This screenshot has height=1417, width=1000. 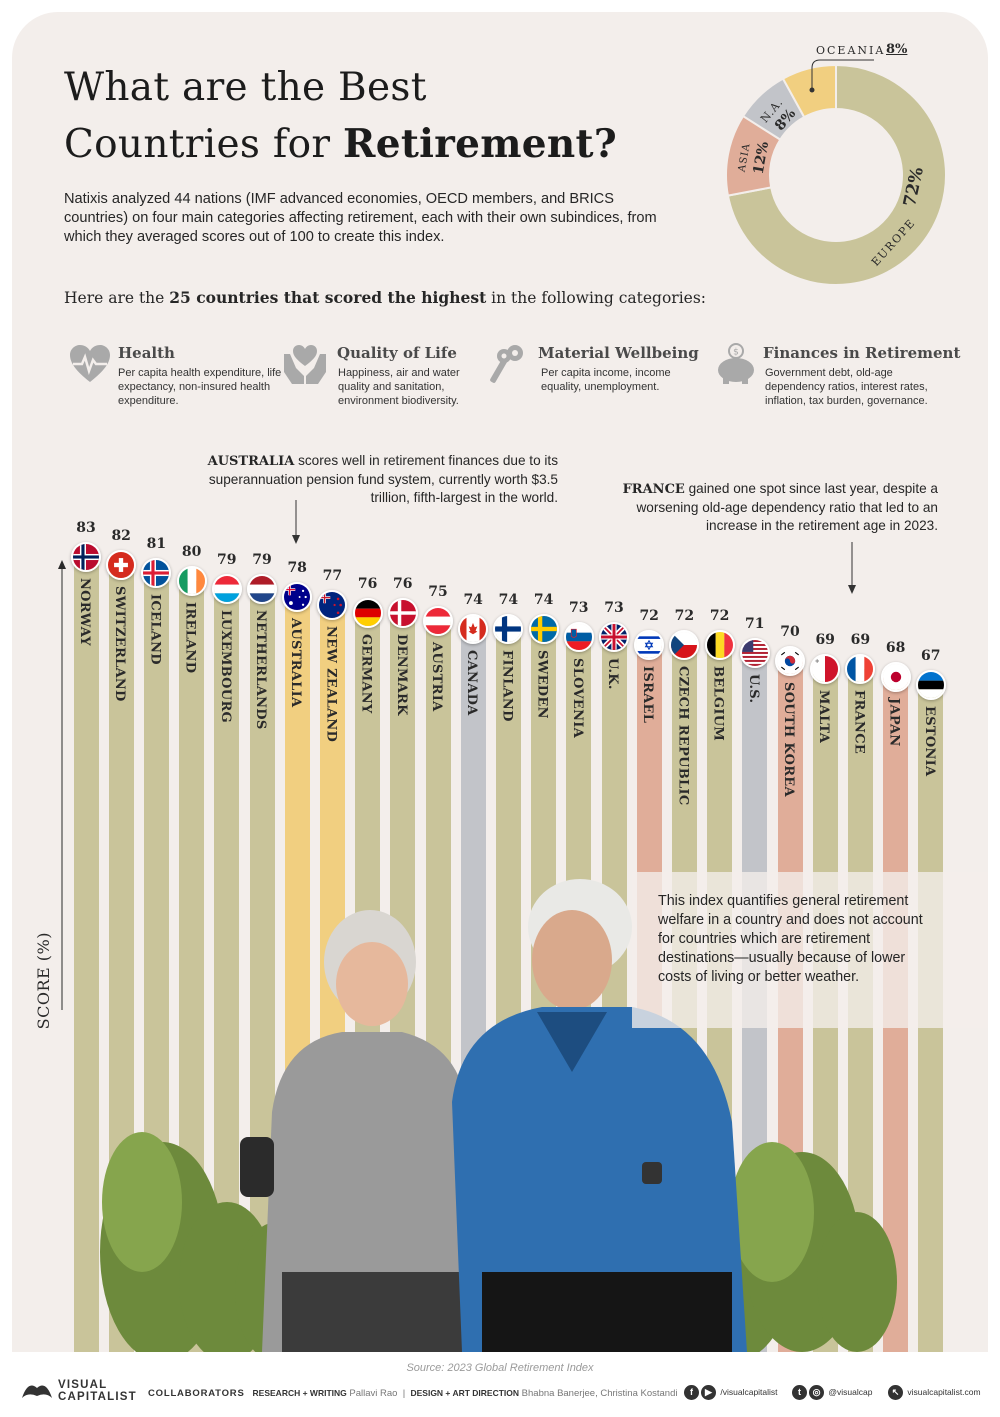 What do you see at coordinates (156, 544) in the screenshot?
I see `bar-score-label: 81` at bounding box center [156, 544].